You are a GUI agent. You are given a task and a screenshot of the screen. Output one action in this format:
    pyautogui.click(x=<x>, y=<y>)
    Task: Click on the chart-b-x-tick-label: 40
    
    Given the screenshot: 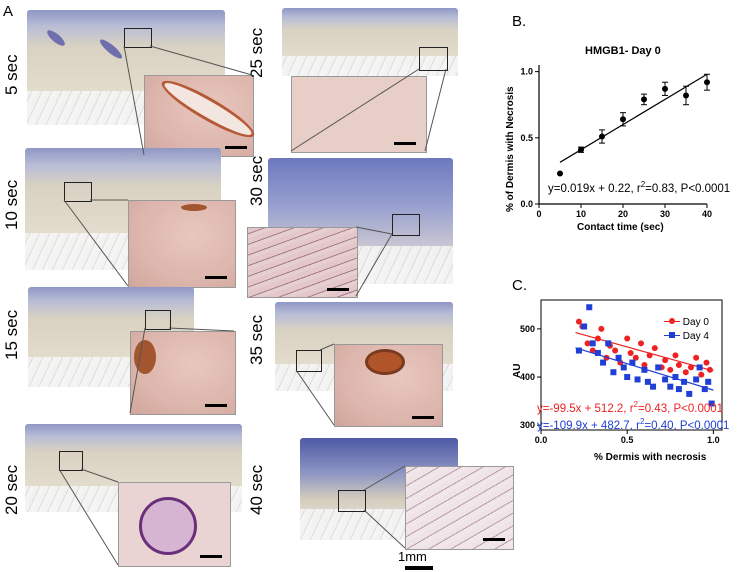 What is the action you would take?
    pyautogui.click(x=707, y=214)
    